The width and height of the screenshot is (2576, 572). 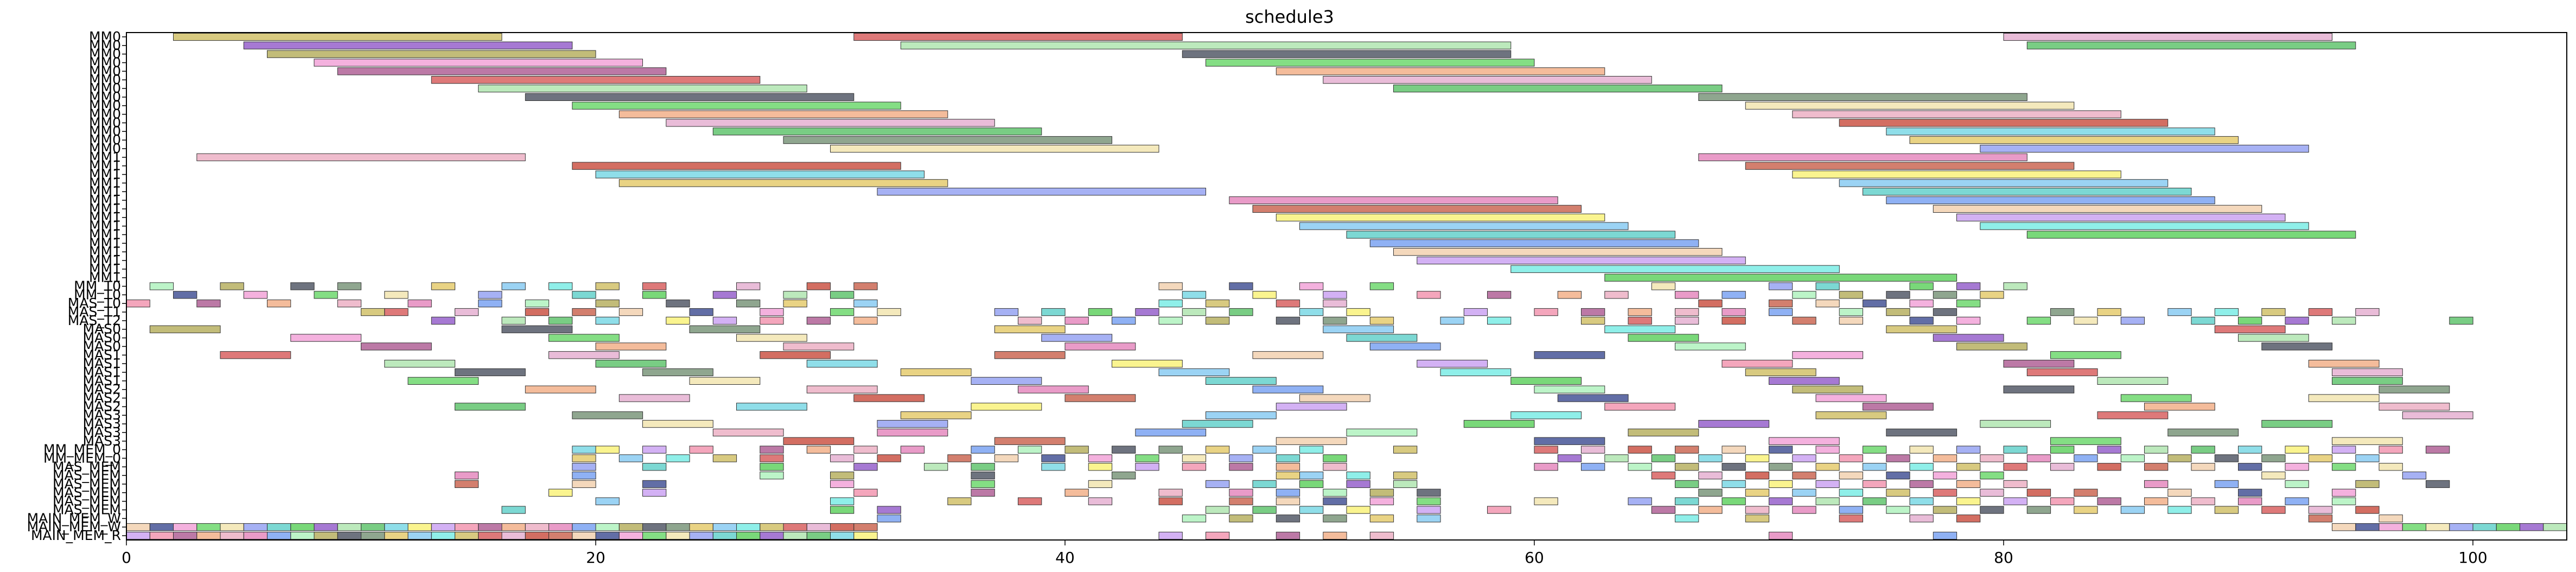 I want to click on y-tick-label: MAS2, so click(x=102, y=398).